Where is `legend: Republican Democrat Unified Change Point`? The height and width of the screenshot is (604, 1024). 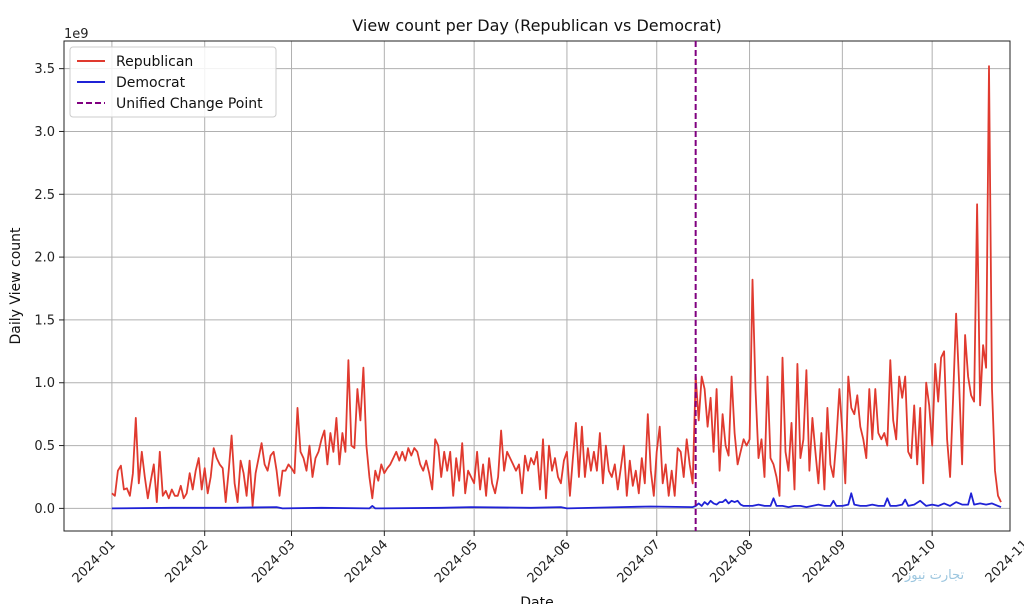 legend: Republican Democrat Unified Change Point is located at coordinates (173, 82).